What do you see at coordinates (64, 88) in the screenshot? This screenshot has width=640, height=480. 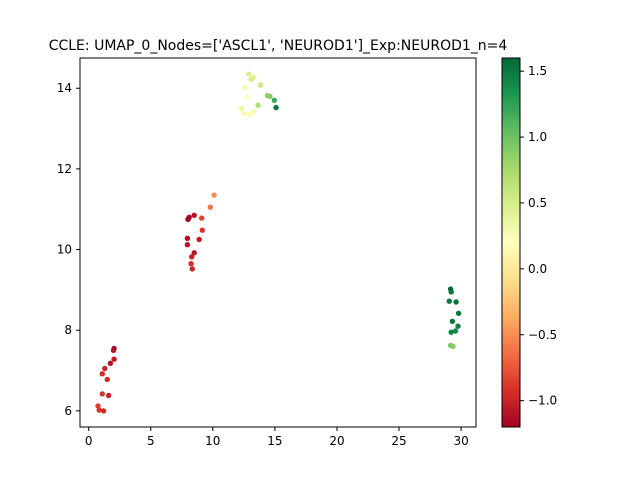 I see `y-tick-label: 14` at bounding box center [64, 88].